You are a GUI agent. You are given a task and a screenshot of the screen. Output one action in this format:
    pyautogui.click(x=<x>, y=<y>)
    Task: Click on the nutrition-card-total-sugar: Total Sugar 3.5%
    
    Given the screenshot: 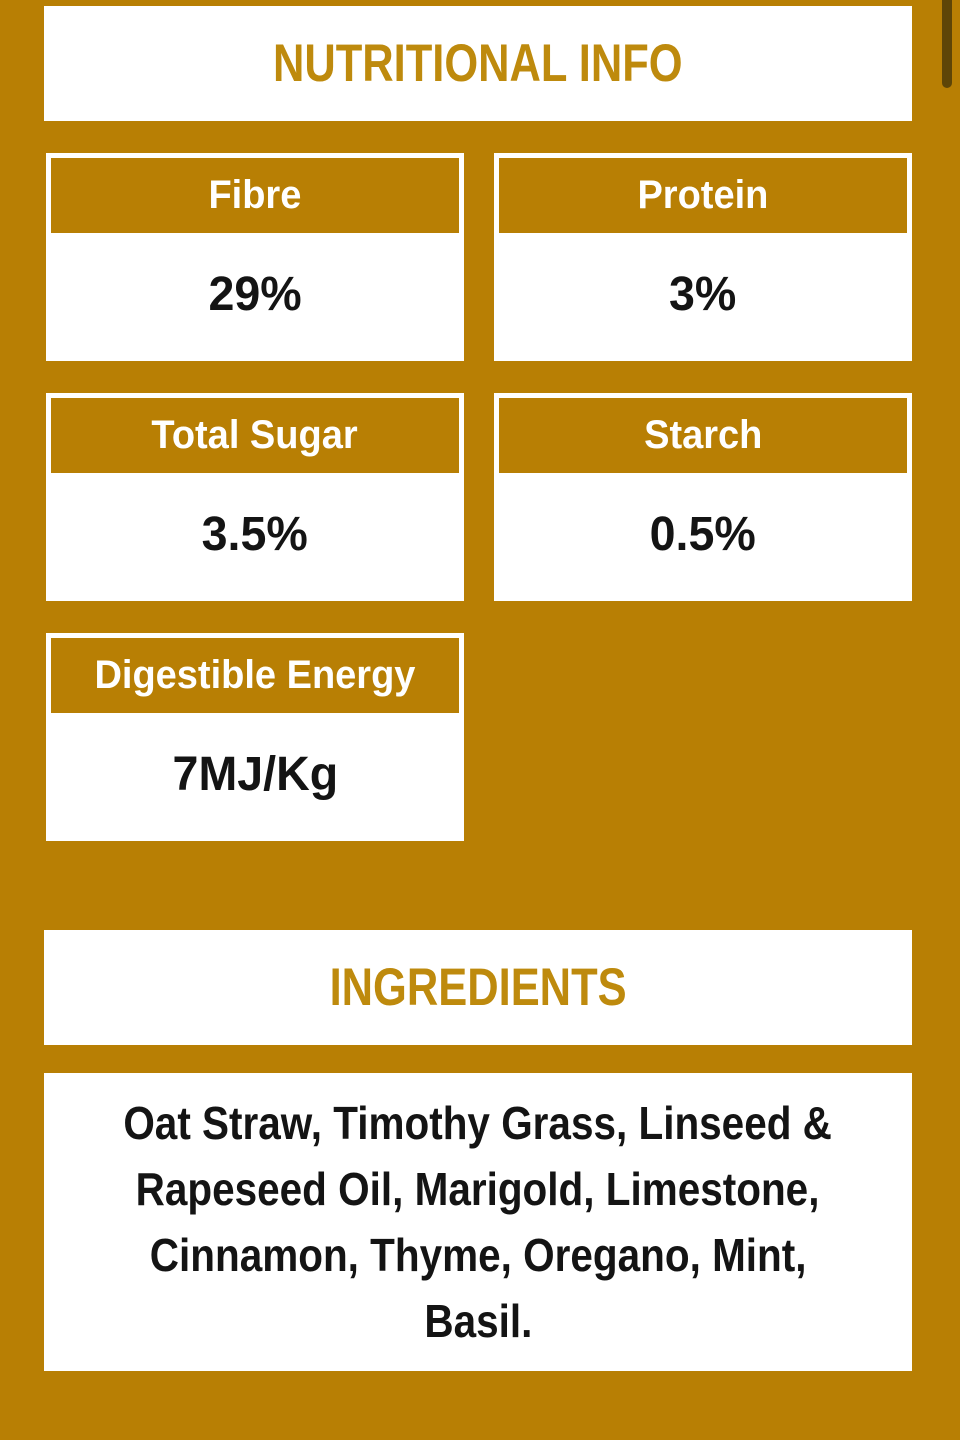 What is the action you would take?
    pyautogui.click(x=255, y=497)
    